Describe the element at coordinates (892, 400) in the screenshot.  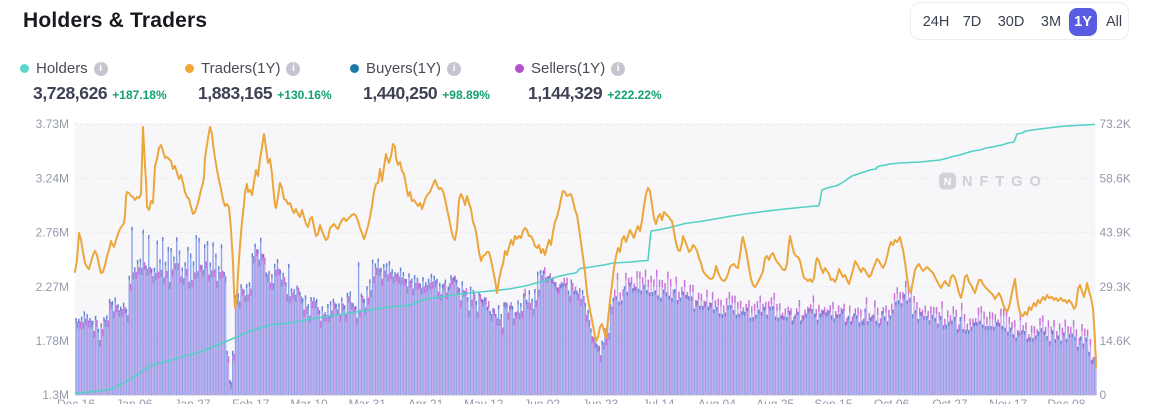
I see `svg-text: Oct 06` at that location.